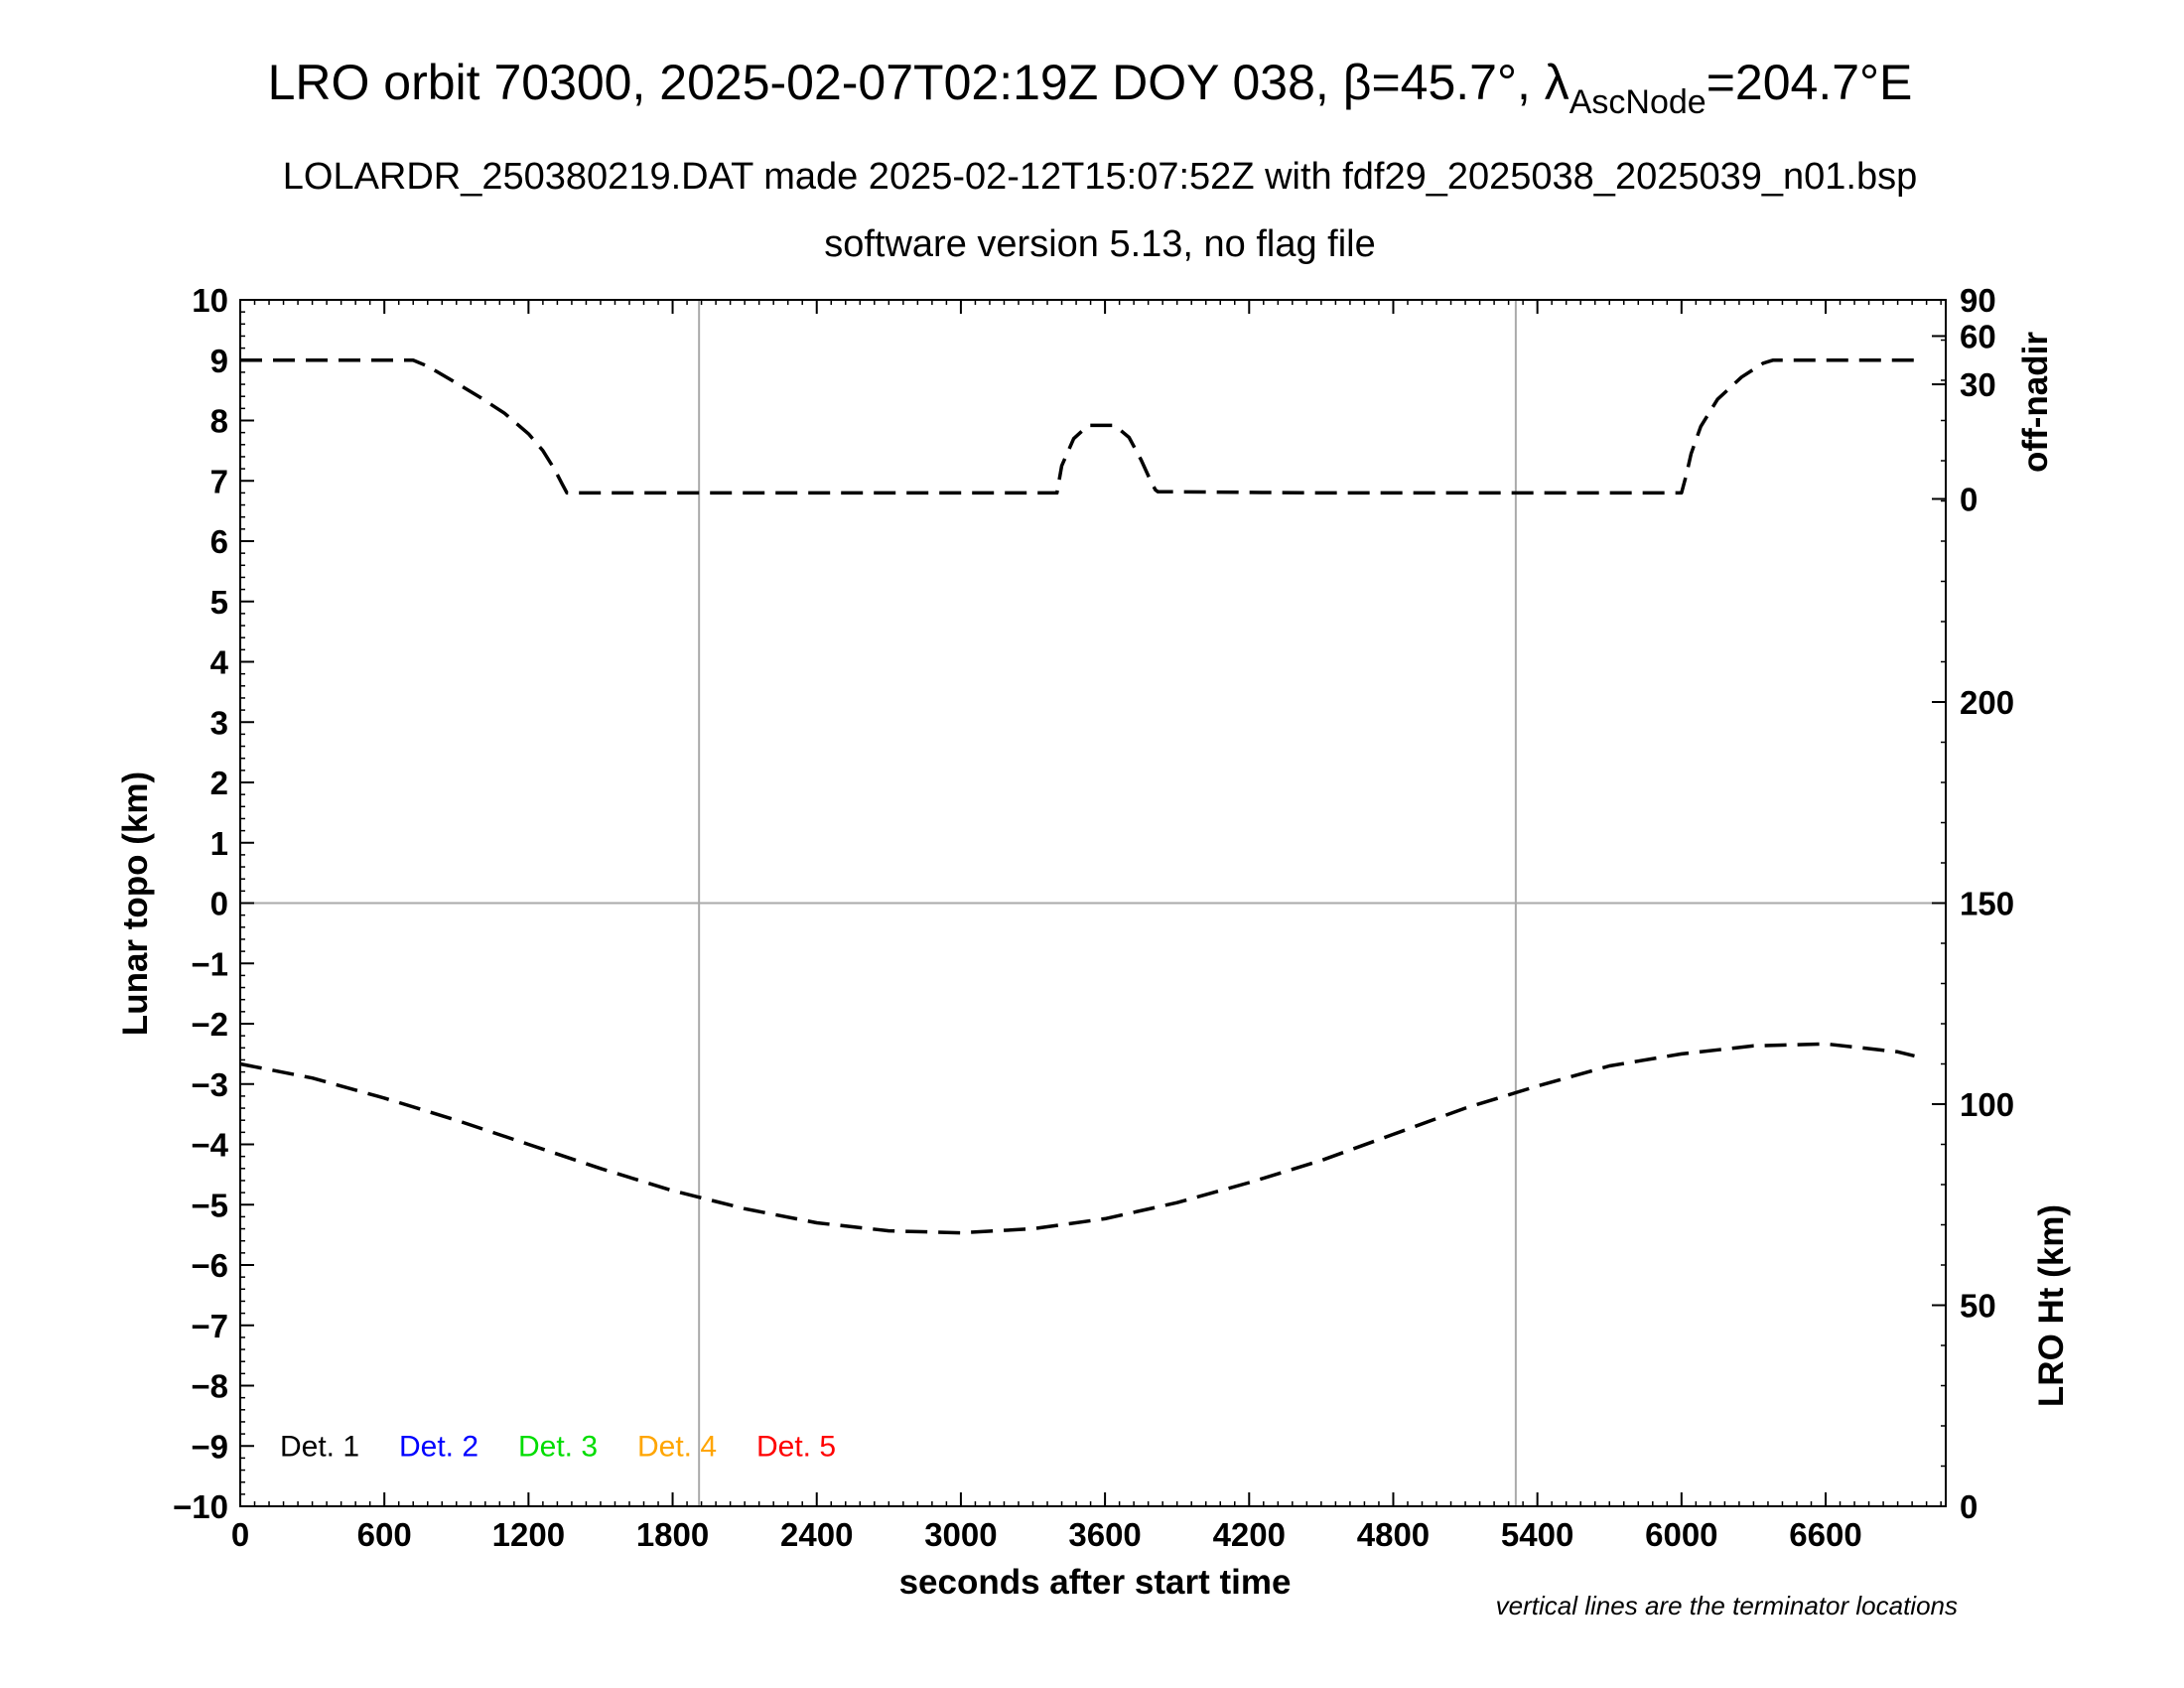 The image size is (2184, 1688). What do you see at coordinates (209, 1024) in the screenshot?
I see `y-tick-label-12: −2` at bounding box center [209, 1024].